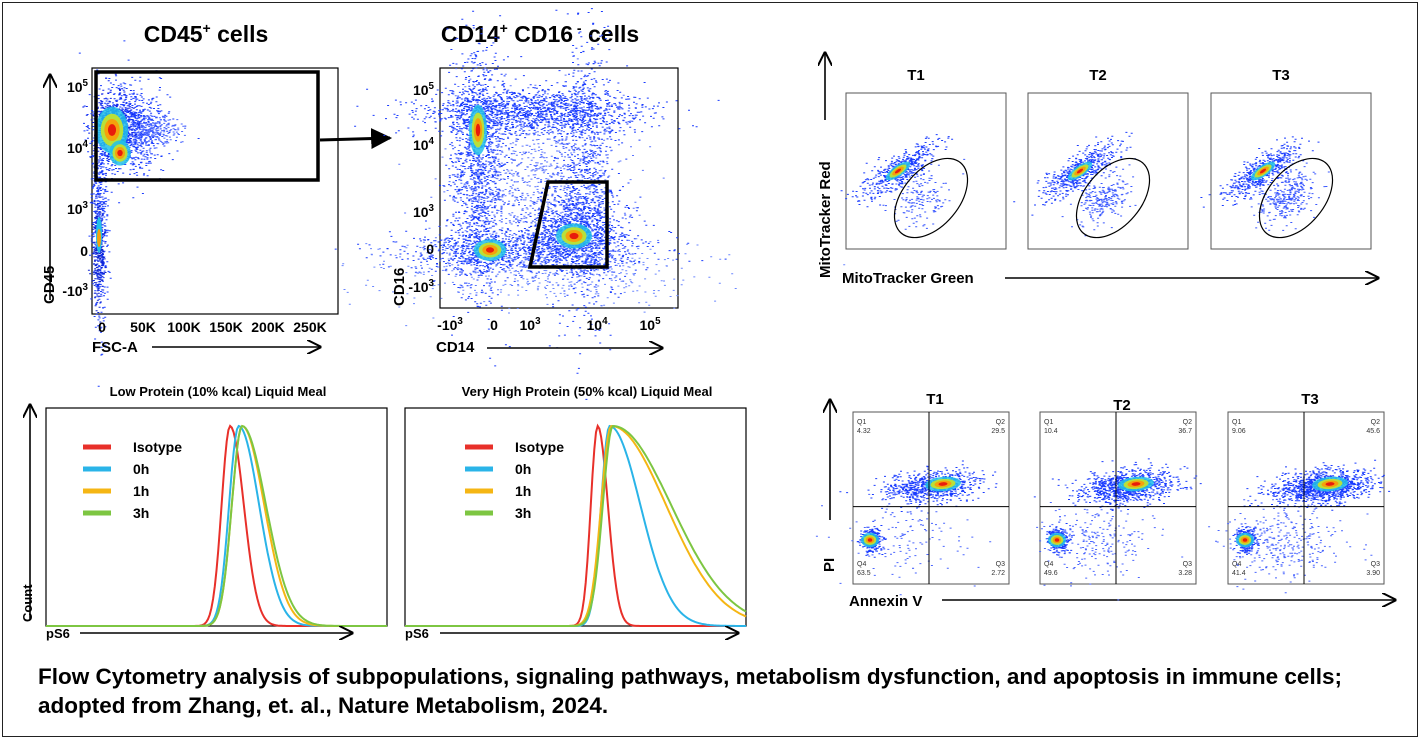 The image size is (1422, 741). Describe the element at coordinates (494, 325) in the screenshot. I see `cd14-x-tick: 0` at that location.